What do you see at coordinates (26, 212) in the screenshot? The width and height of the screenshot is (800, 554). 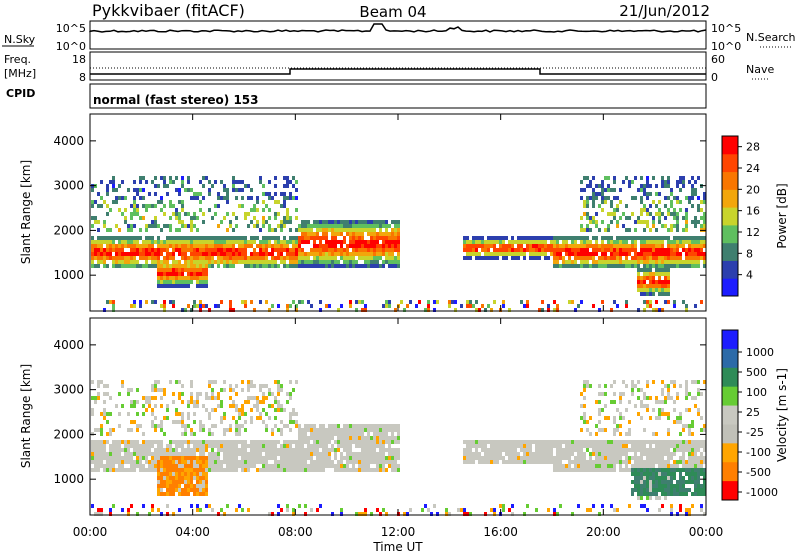 I see `power-ylabel: Slant Range [km]` at bounding box center [26, 212].